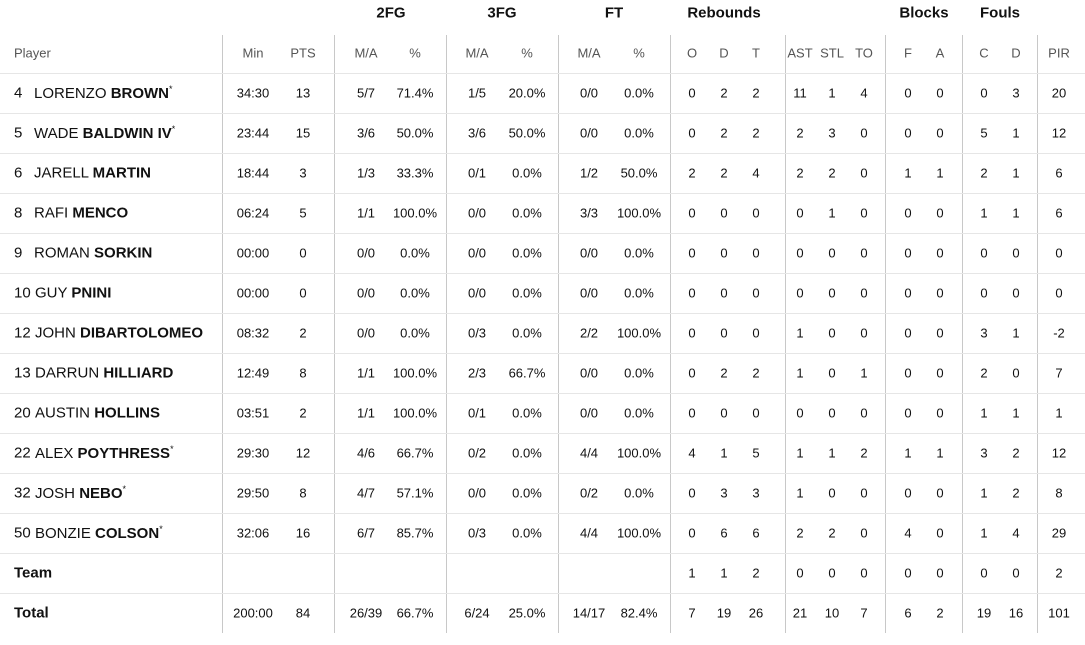 This screenshot has height=645, width=1085. What do you see at coordinates (366, 613) in the screenshot?
I see `stat-cell: 26/39` at bounding box center [366, 613].